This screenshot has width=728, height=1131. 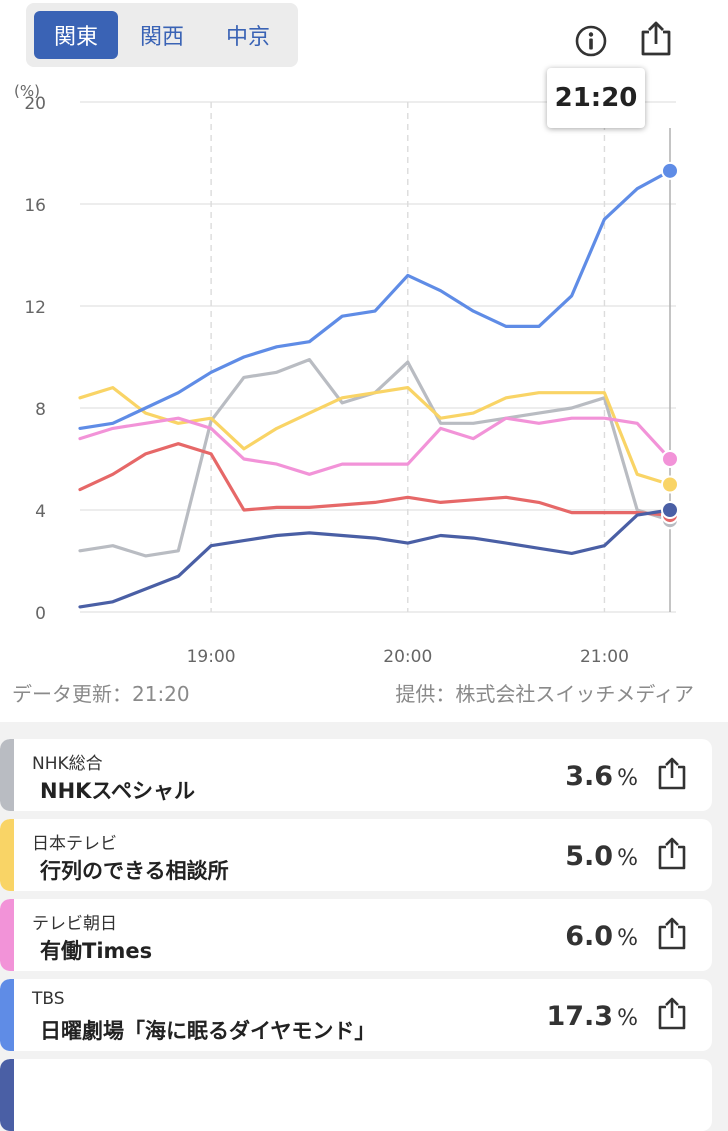 I want to click on time-tooltip: 21:20, so click(x=596, y=98).